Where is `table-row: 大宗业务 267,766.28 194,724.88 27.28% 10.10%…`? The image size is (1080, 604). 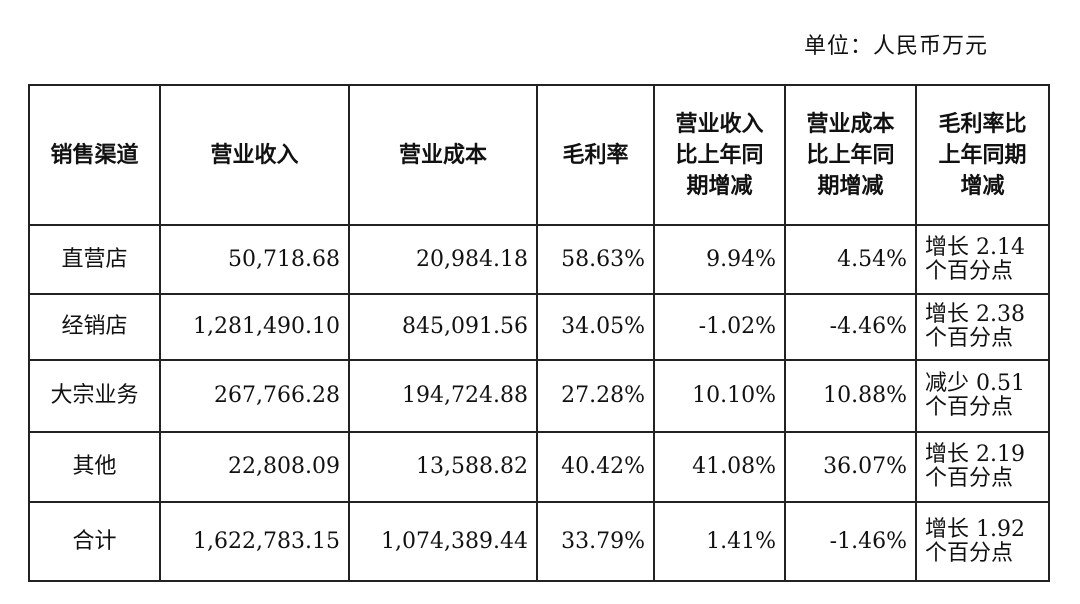 table-row: 大宗业务 267,766.28 194,724.88 27.28% 10.10%… is located at coordinates (539, 396).